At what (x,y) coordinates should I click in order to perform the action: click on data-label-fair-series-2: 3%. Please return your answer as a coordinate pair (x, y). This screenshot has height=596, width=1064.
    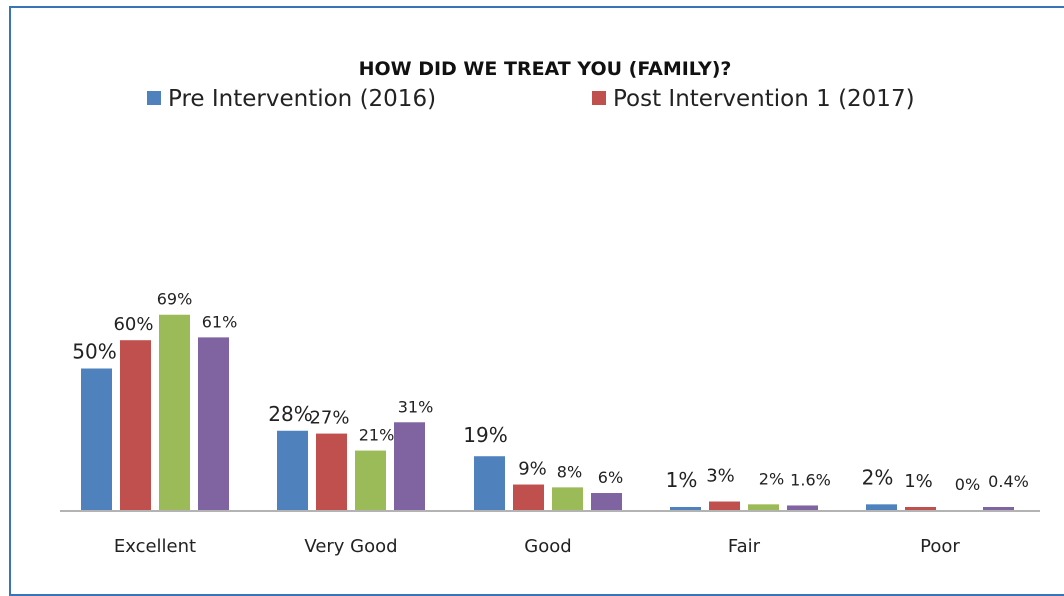
    Looking at the image, I should click on (720, 476).